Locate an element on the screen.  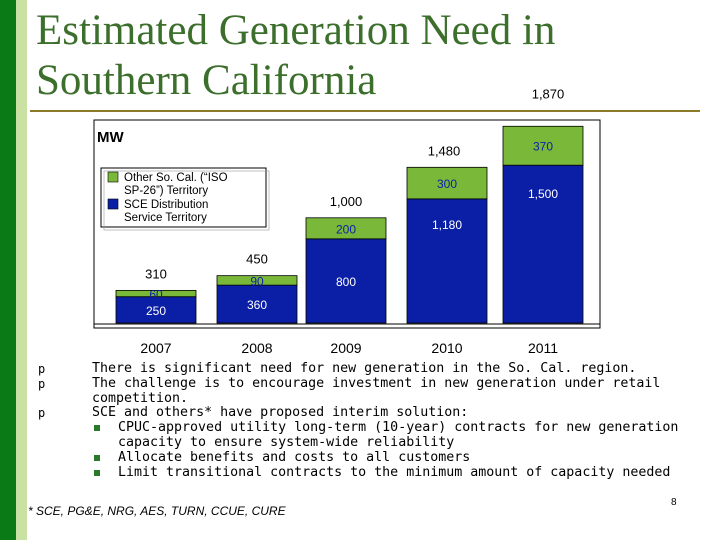
legend-swatch-other is located at coordinates (113, 177).